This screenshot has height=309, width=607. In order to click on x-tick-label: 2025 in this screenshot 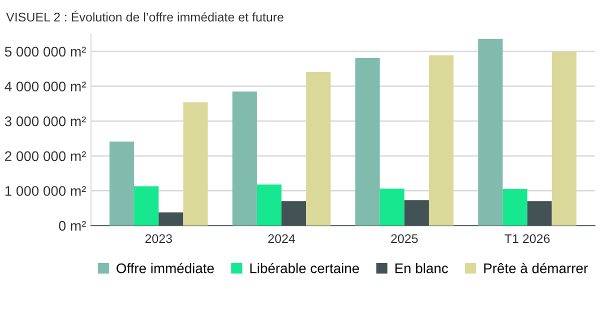, I will do `click(404, 239)`.